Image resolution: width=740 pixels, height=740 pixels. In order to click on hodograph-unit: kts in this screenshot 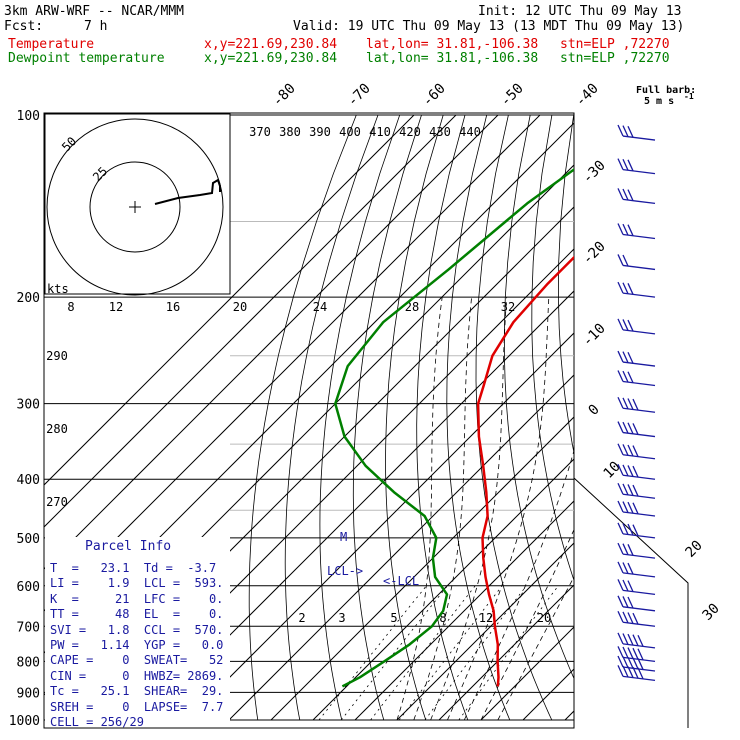, I will do `click(58, 289)`.